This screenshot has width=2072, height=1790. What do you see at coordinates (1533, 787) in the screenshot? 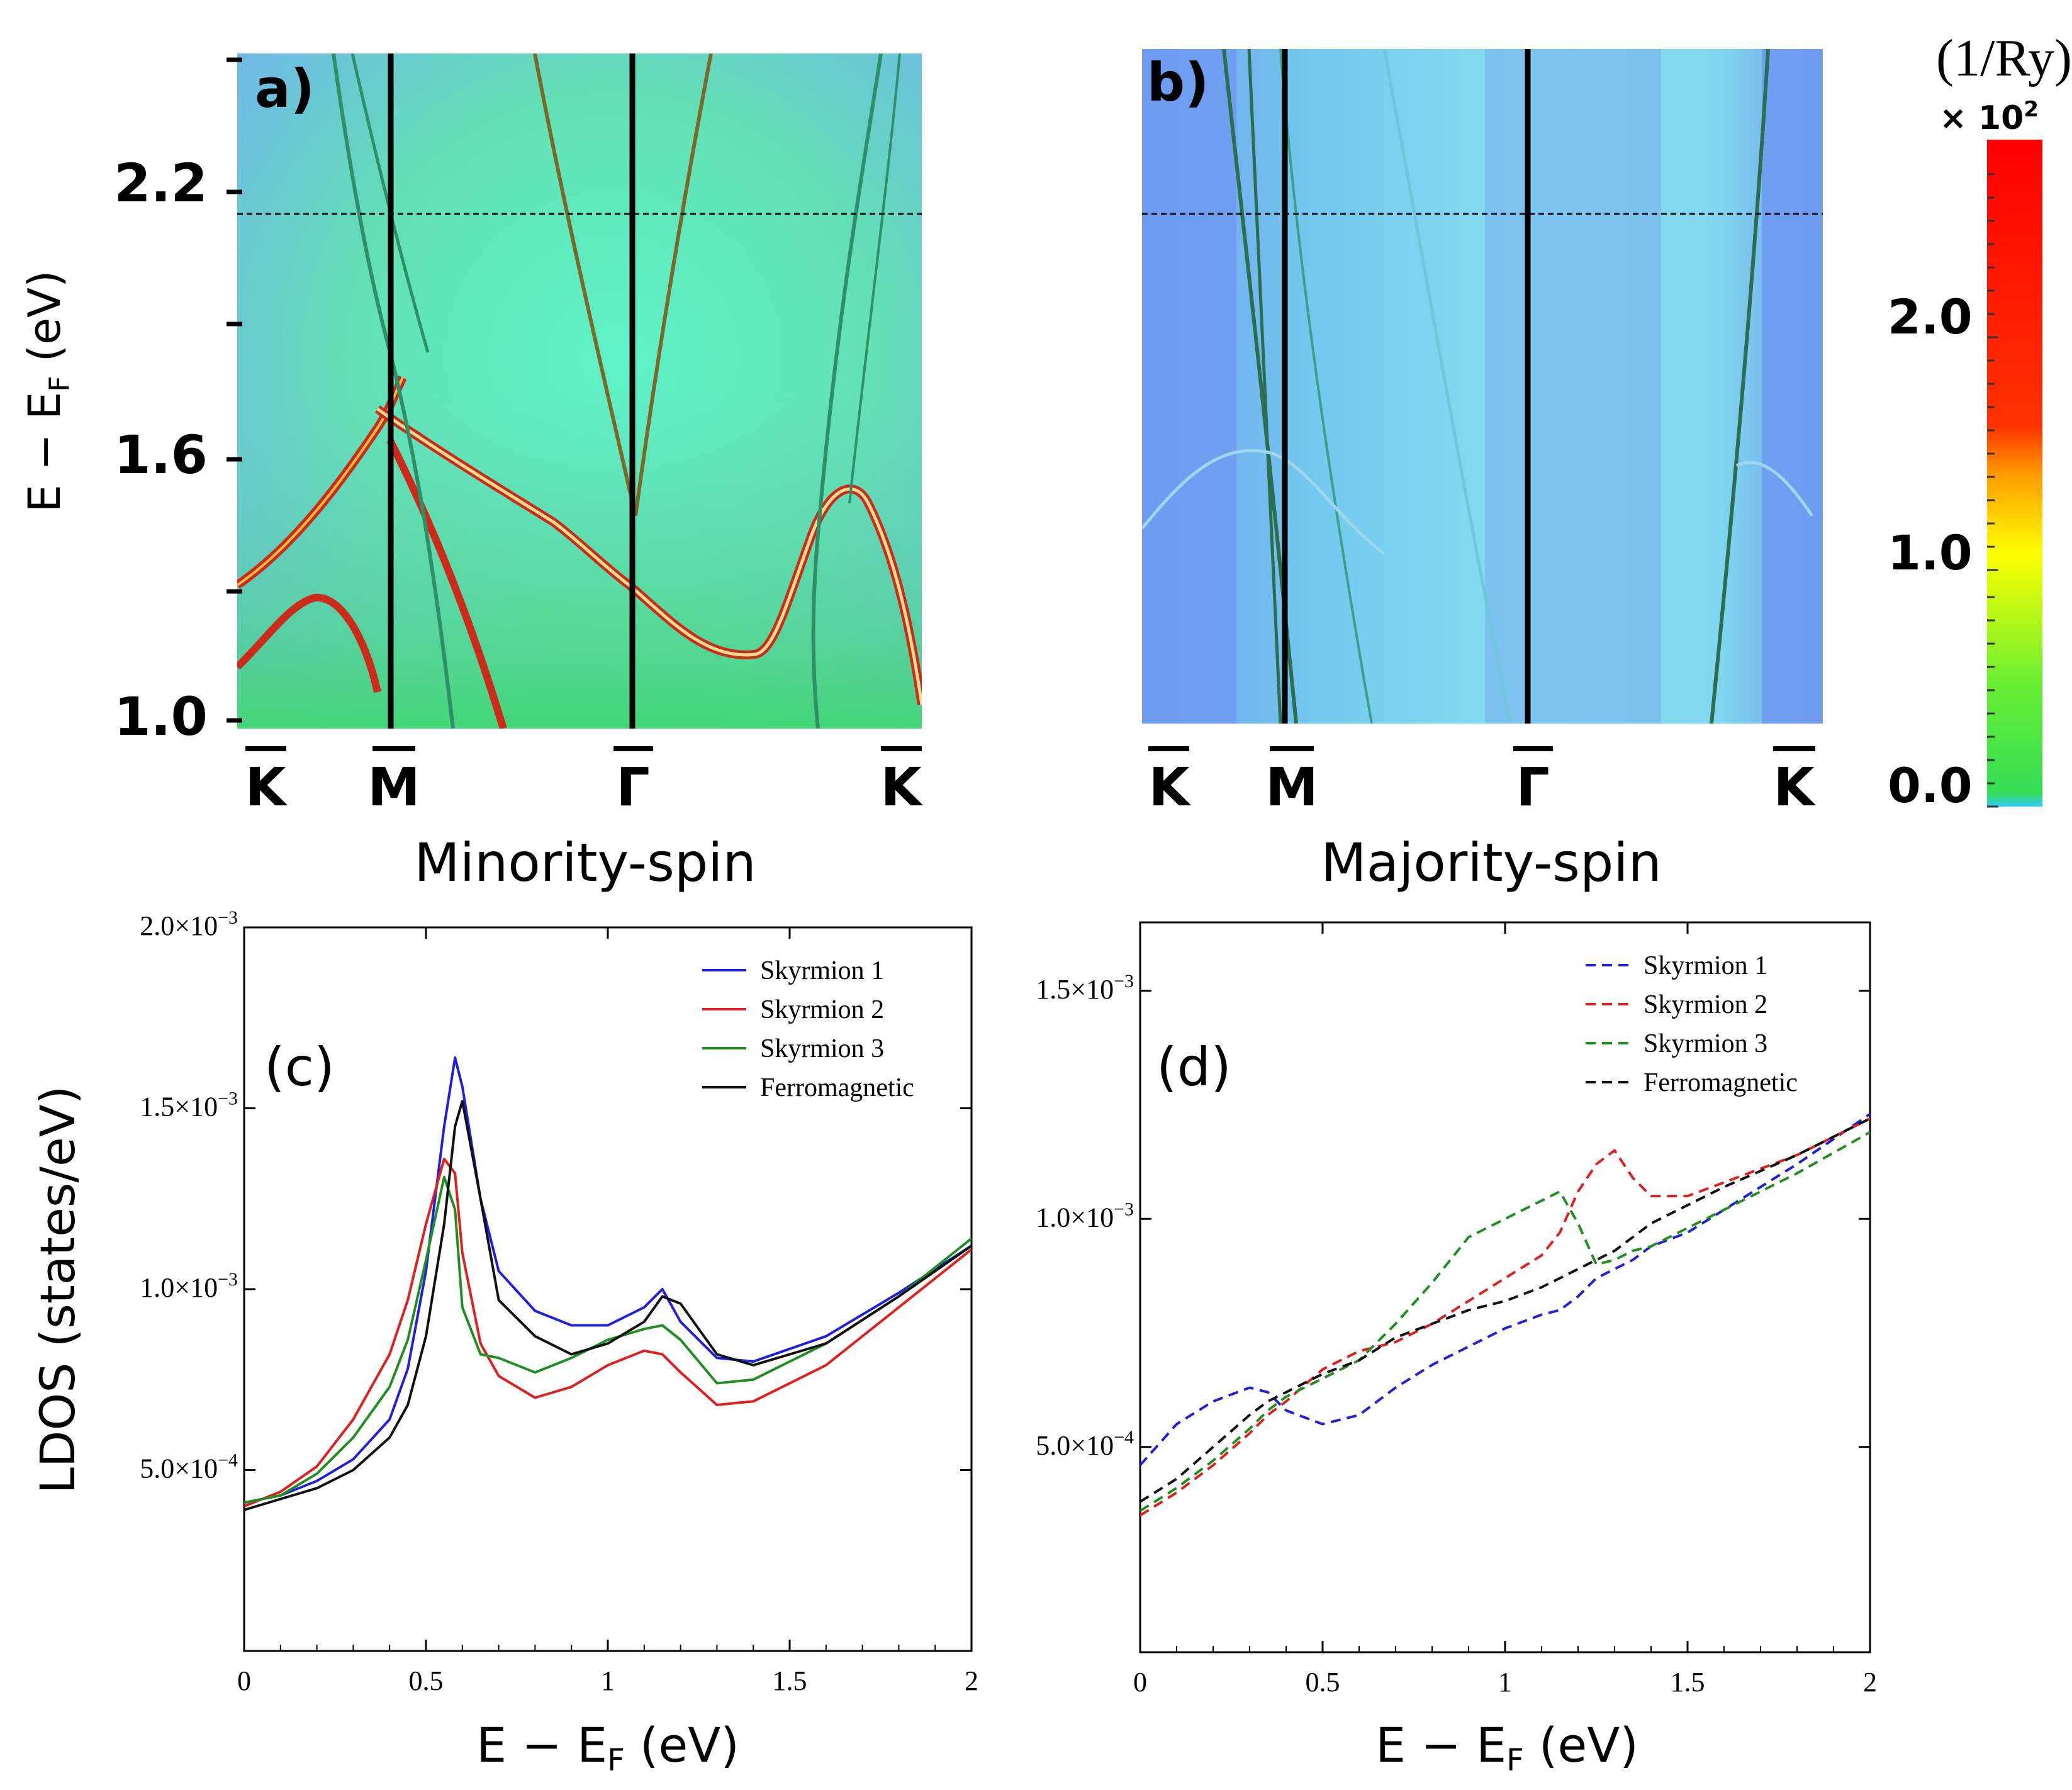
I see `k-label-b-Gamma: Γ` at bounding box center [1533, 787].